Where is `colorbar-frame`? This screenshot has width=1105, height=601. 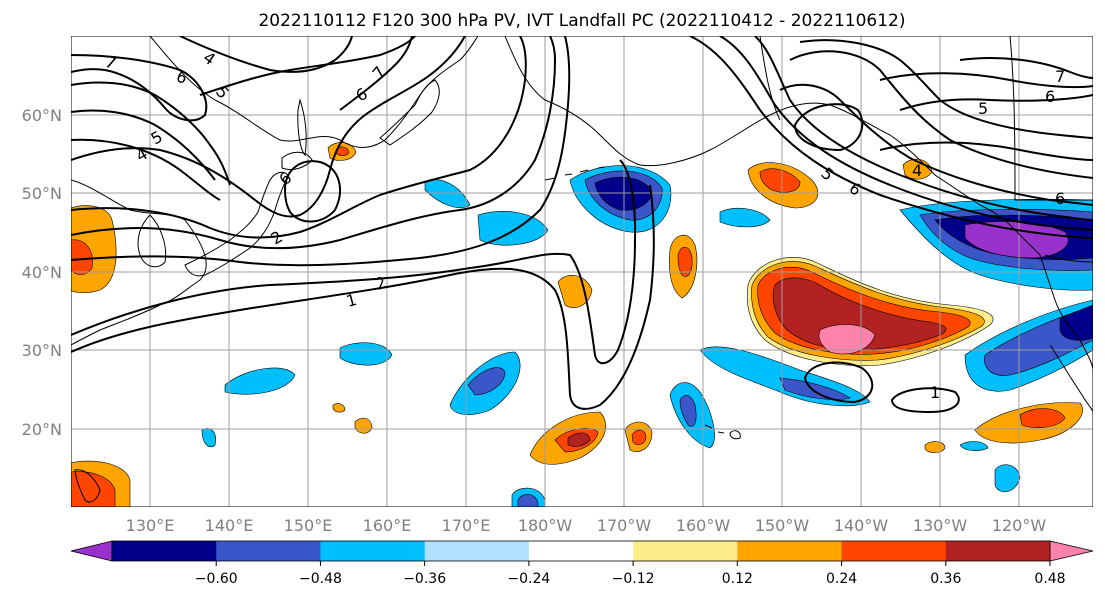 colorbar-frame is located at coordinates (581, 551).